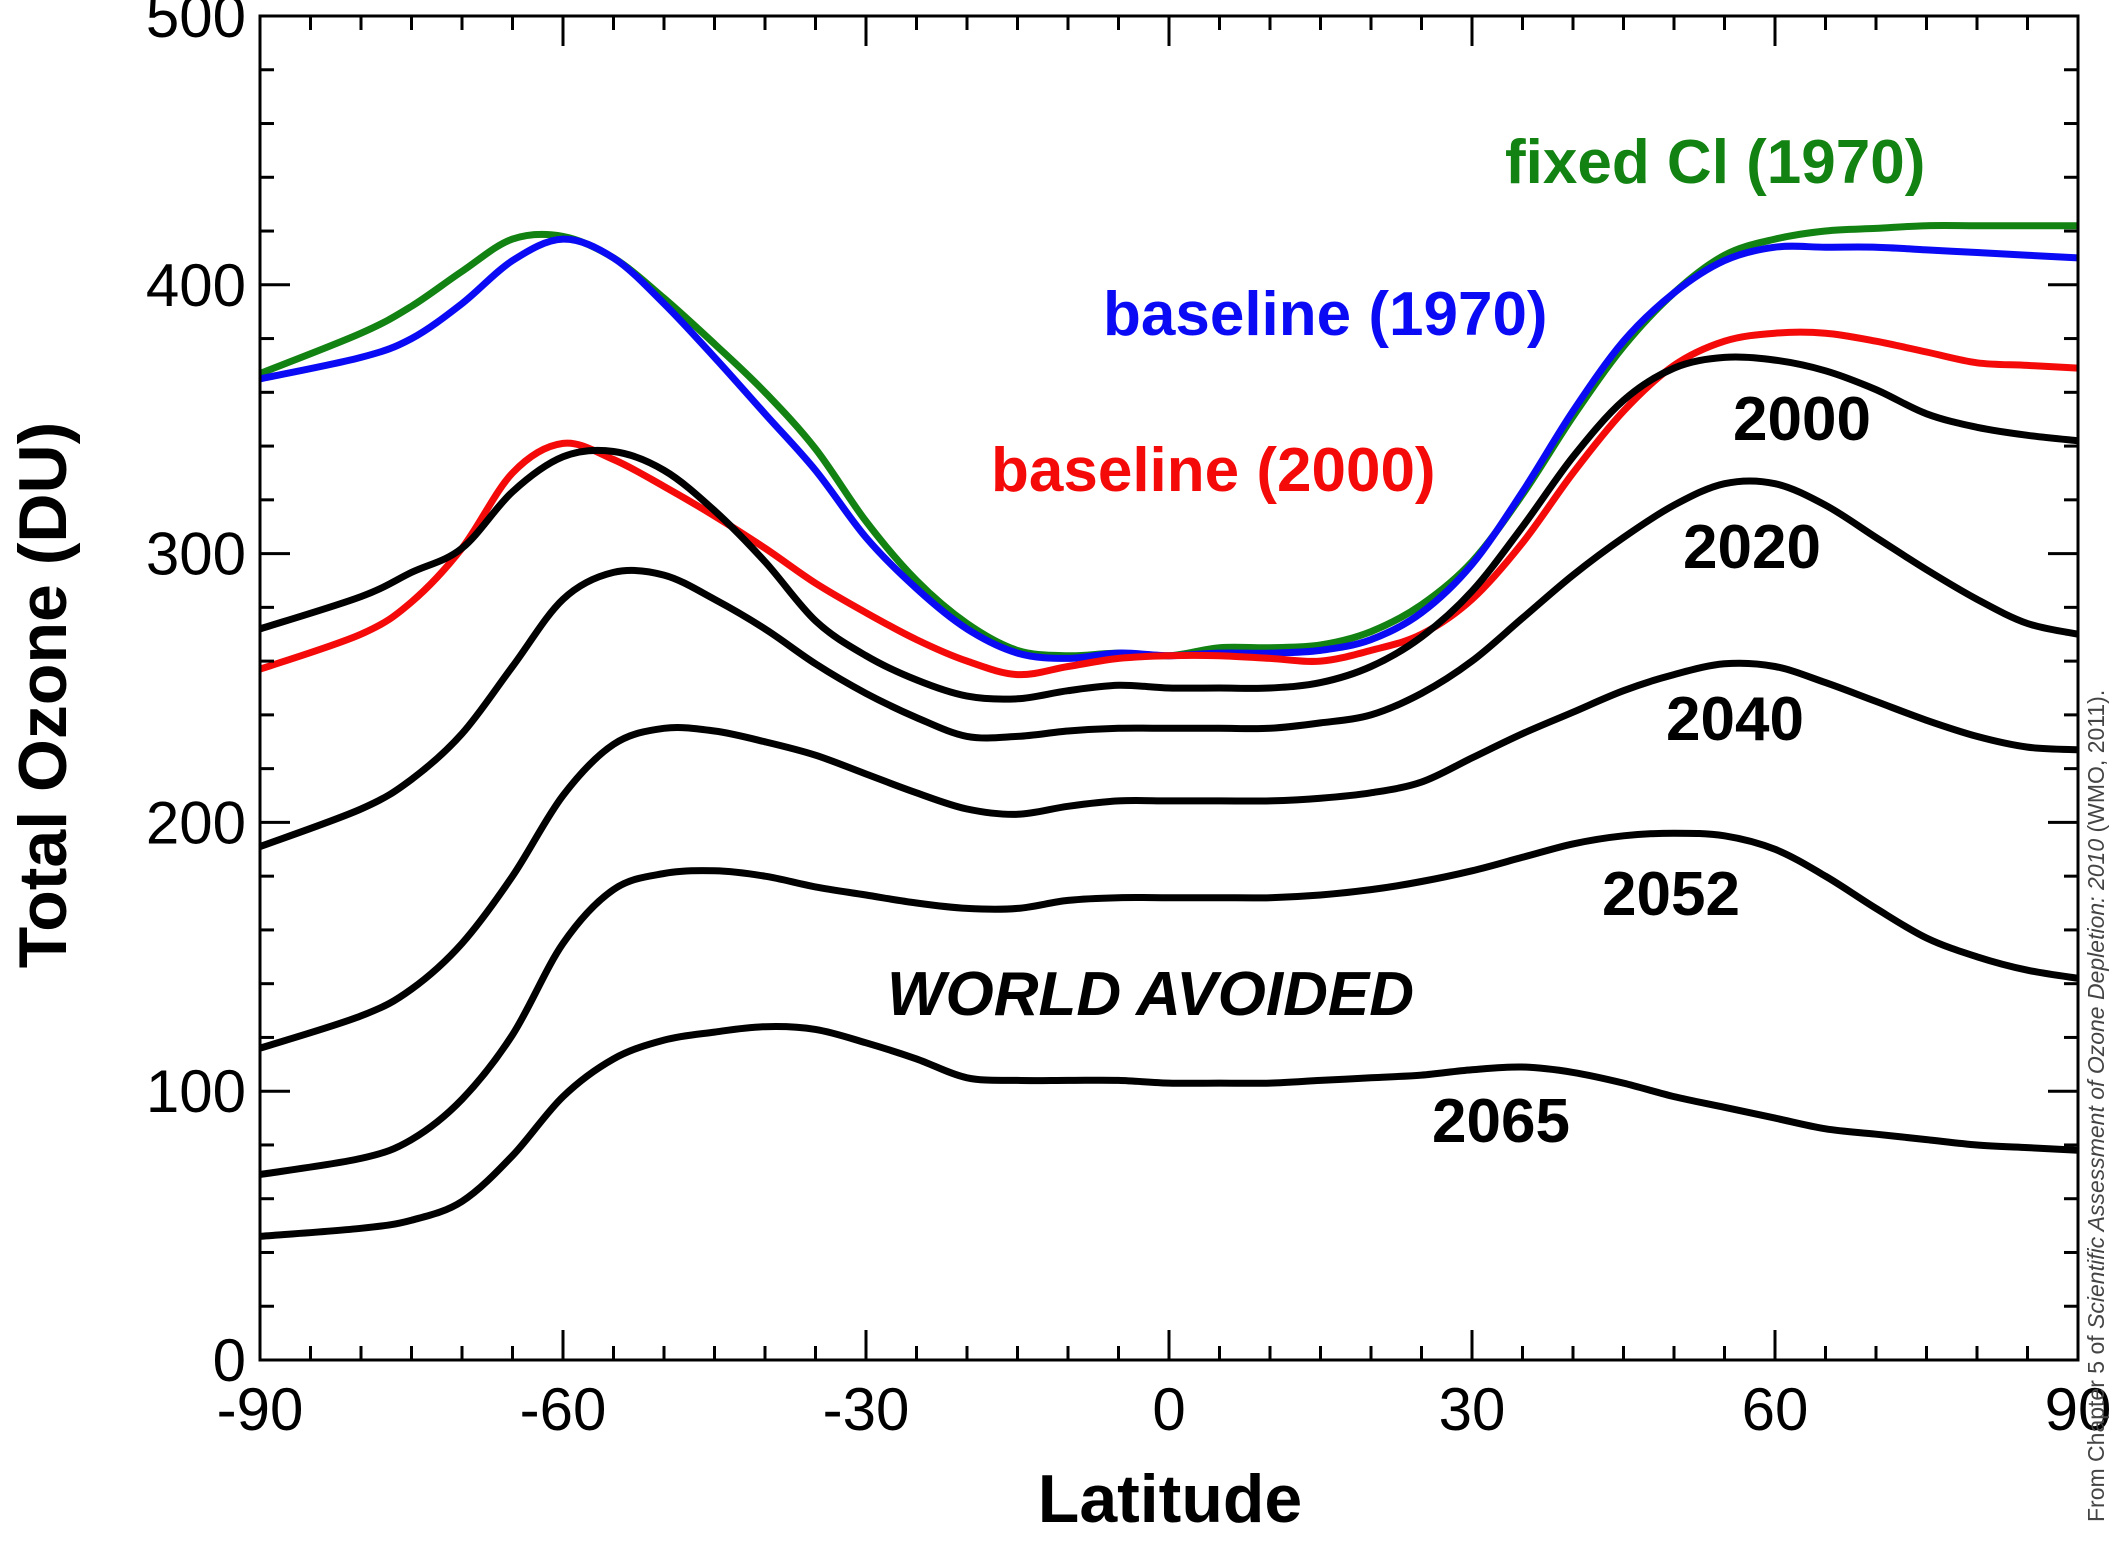 This screenshot has height=1547, width=2121. Describe the element at coordinates (196, 822) in the screenshot. I see `y-tick-label: 200` at that location.